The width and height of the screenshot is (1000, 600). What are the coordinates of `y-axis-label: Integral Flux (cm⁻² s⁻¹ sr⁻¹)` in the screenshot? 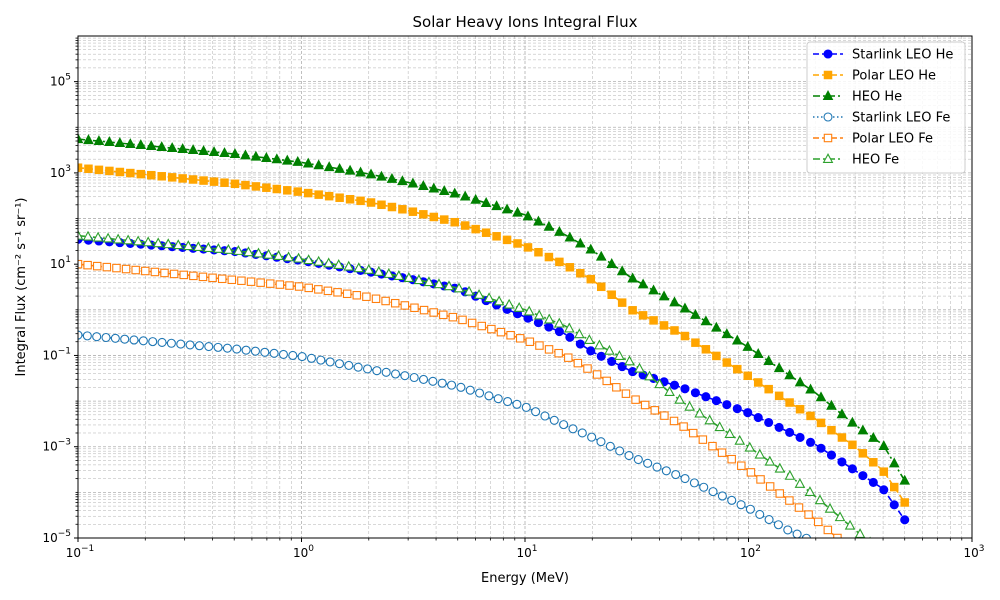 It's located at (21, 287).